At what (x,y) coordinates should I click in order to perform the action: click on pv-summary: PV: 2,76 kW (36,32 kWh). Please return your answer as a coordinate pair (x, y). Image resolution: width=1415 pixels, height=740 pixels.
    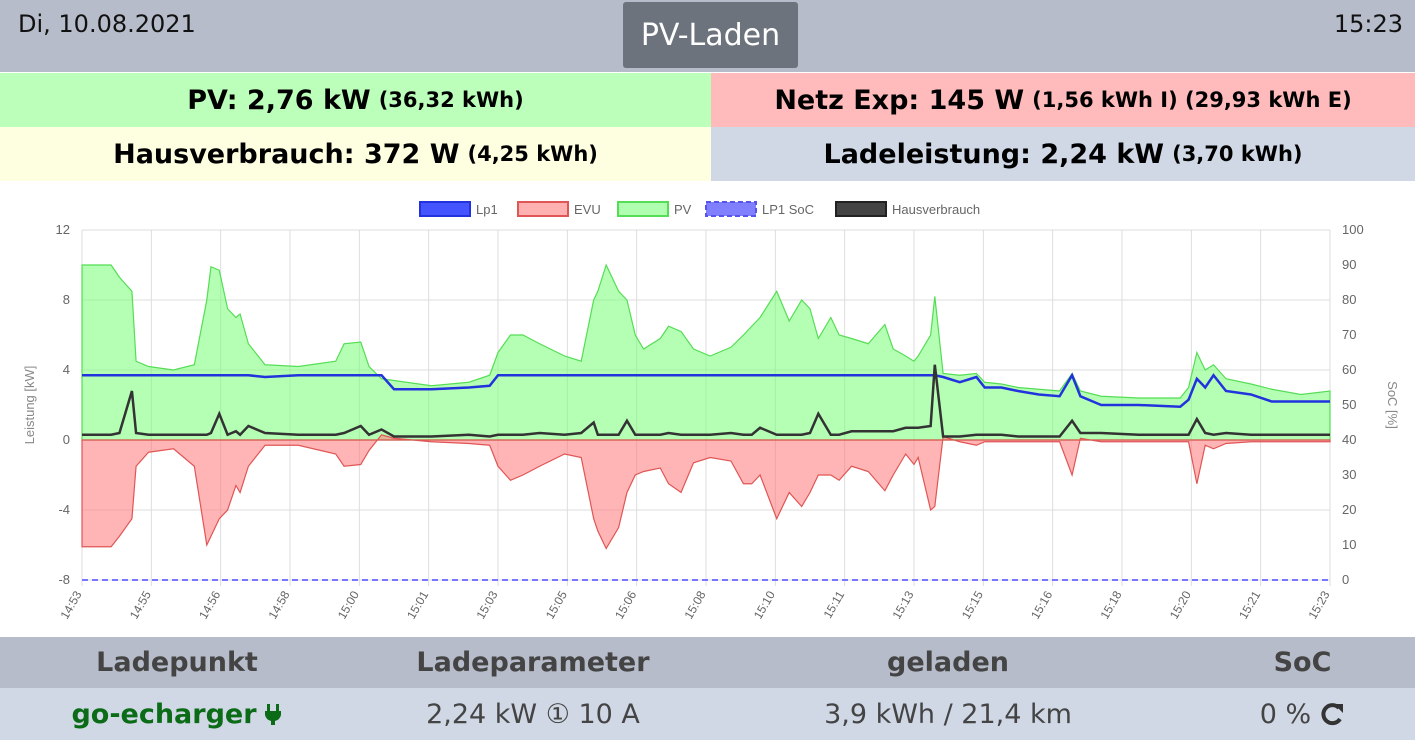
    Looking at the image, I should click on (355, 100).